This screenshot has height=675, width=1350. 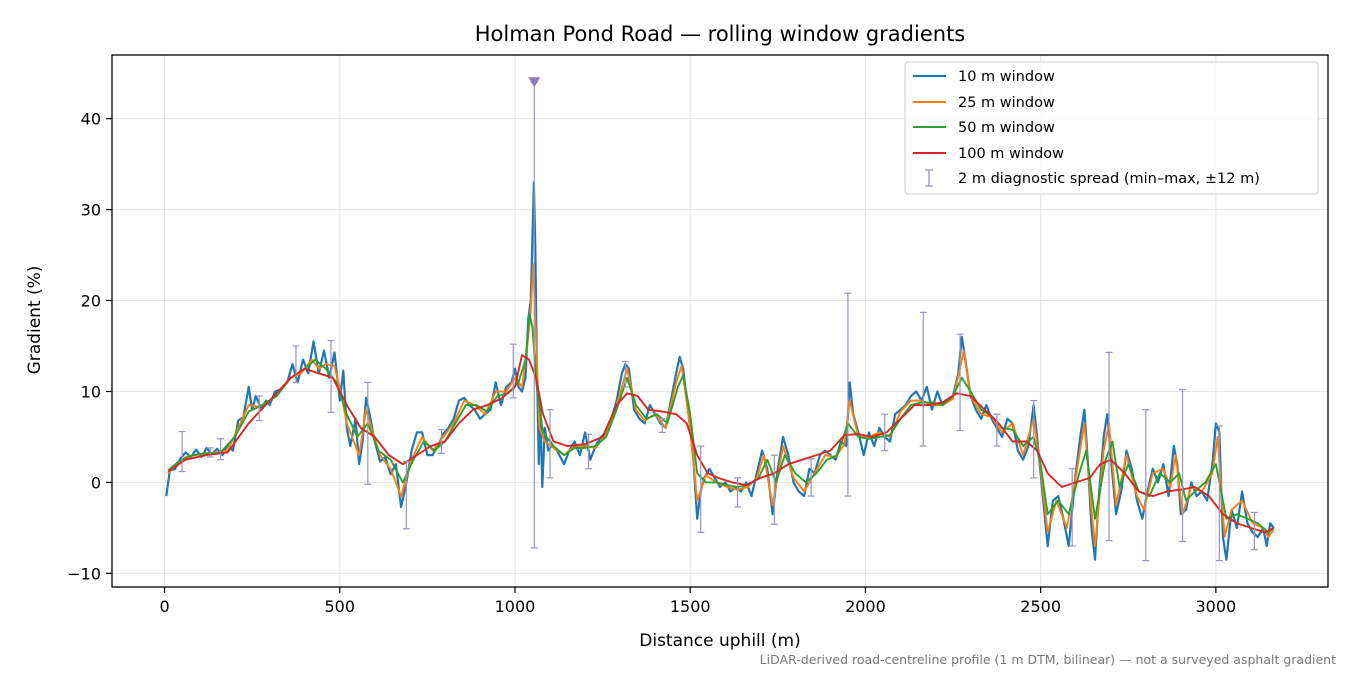 I want to click on y-tick-label: 10, so click(x=91, y=391).